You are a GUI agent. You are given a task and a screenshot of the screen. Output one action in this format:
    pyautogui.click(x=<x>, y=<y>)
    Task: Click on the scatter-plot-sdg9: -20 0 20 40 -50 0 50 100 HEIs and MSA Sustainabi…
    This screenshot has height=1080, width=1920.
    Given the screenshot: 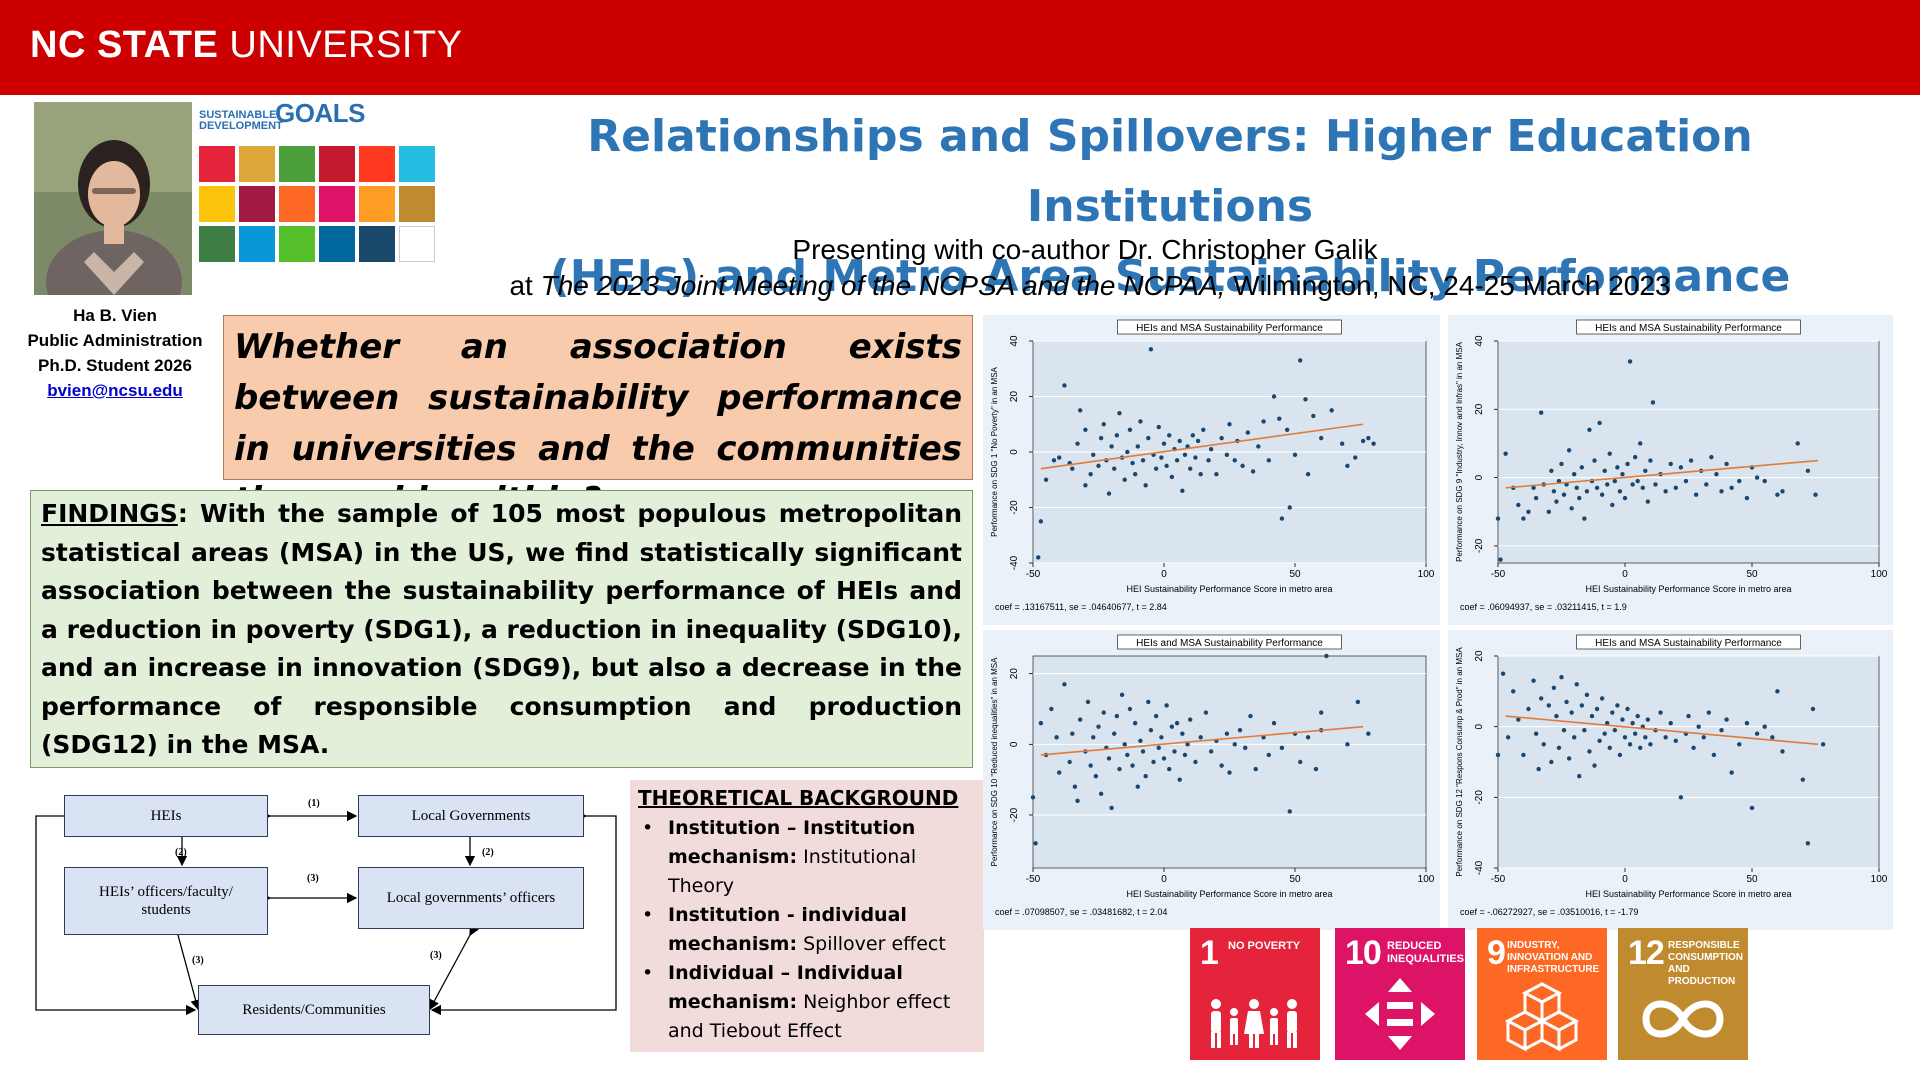 What is the action you would take?
    pyautogui.click(x=1670, y=470)
    